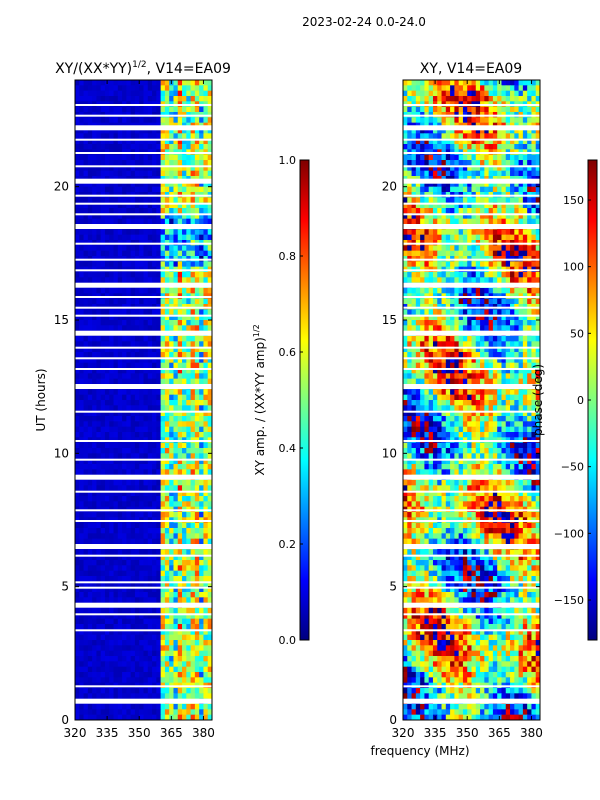  I want to click on amp-heatmap-flagged-row, so click(143, 181).